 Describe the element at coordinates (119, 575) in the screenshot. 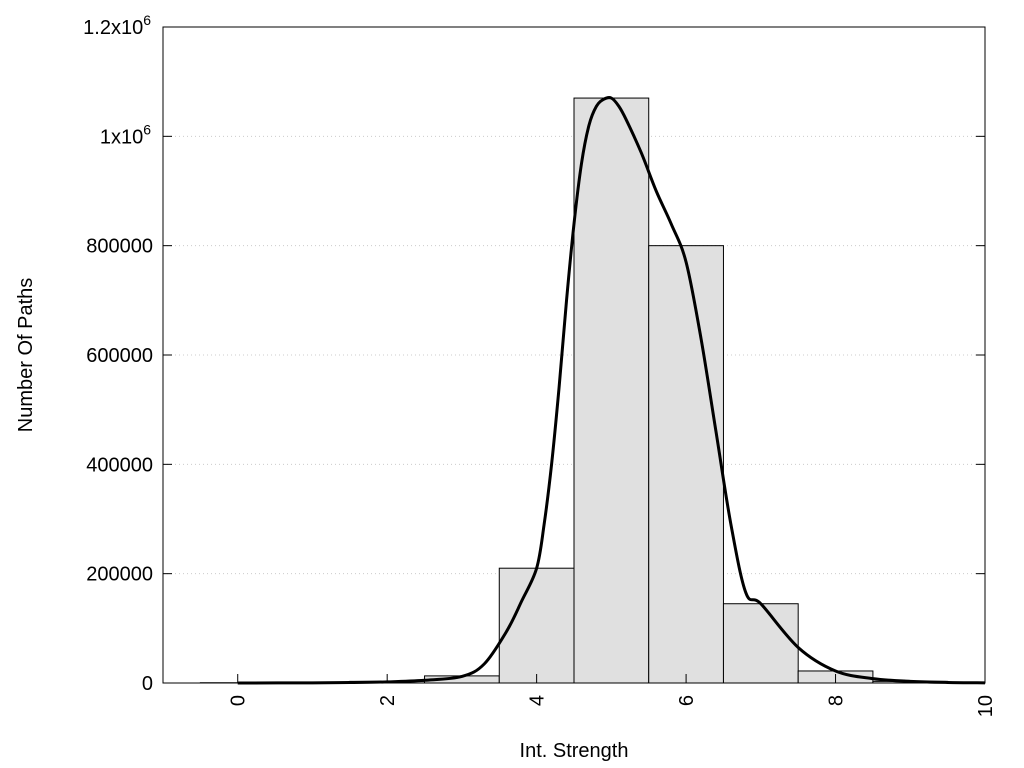

I see `y-tick-label: 200000` at that location.